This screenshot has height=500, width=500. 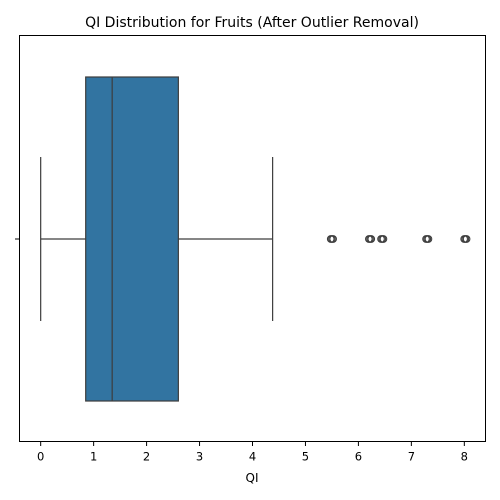 I want to click on x-tick-label: 7, so click(x=411, y=457).